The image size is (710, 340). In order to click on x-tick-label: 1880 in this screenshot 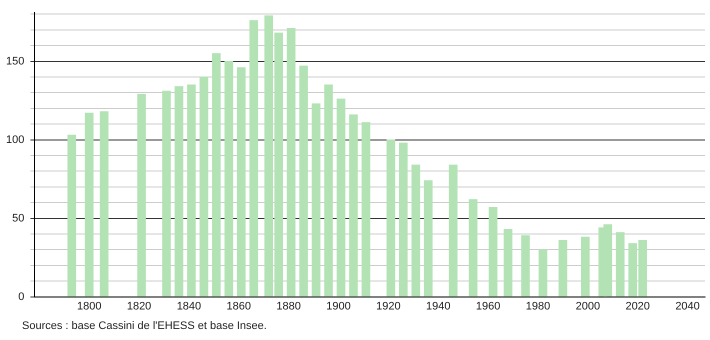, I will do `click(288, 306)`.